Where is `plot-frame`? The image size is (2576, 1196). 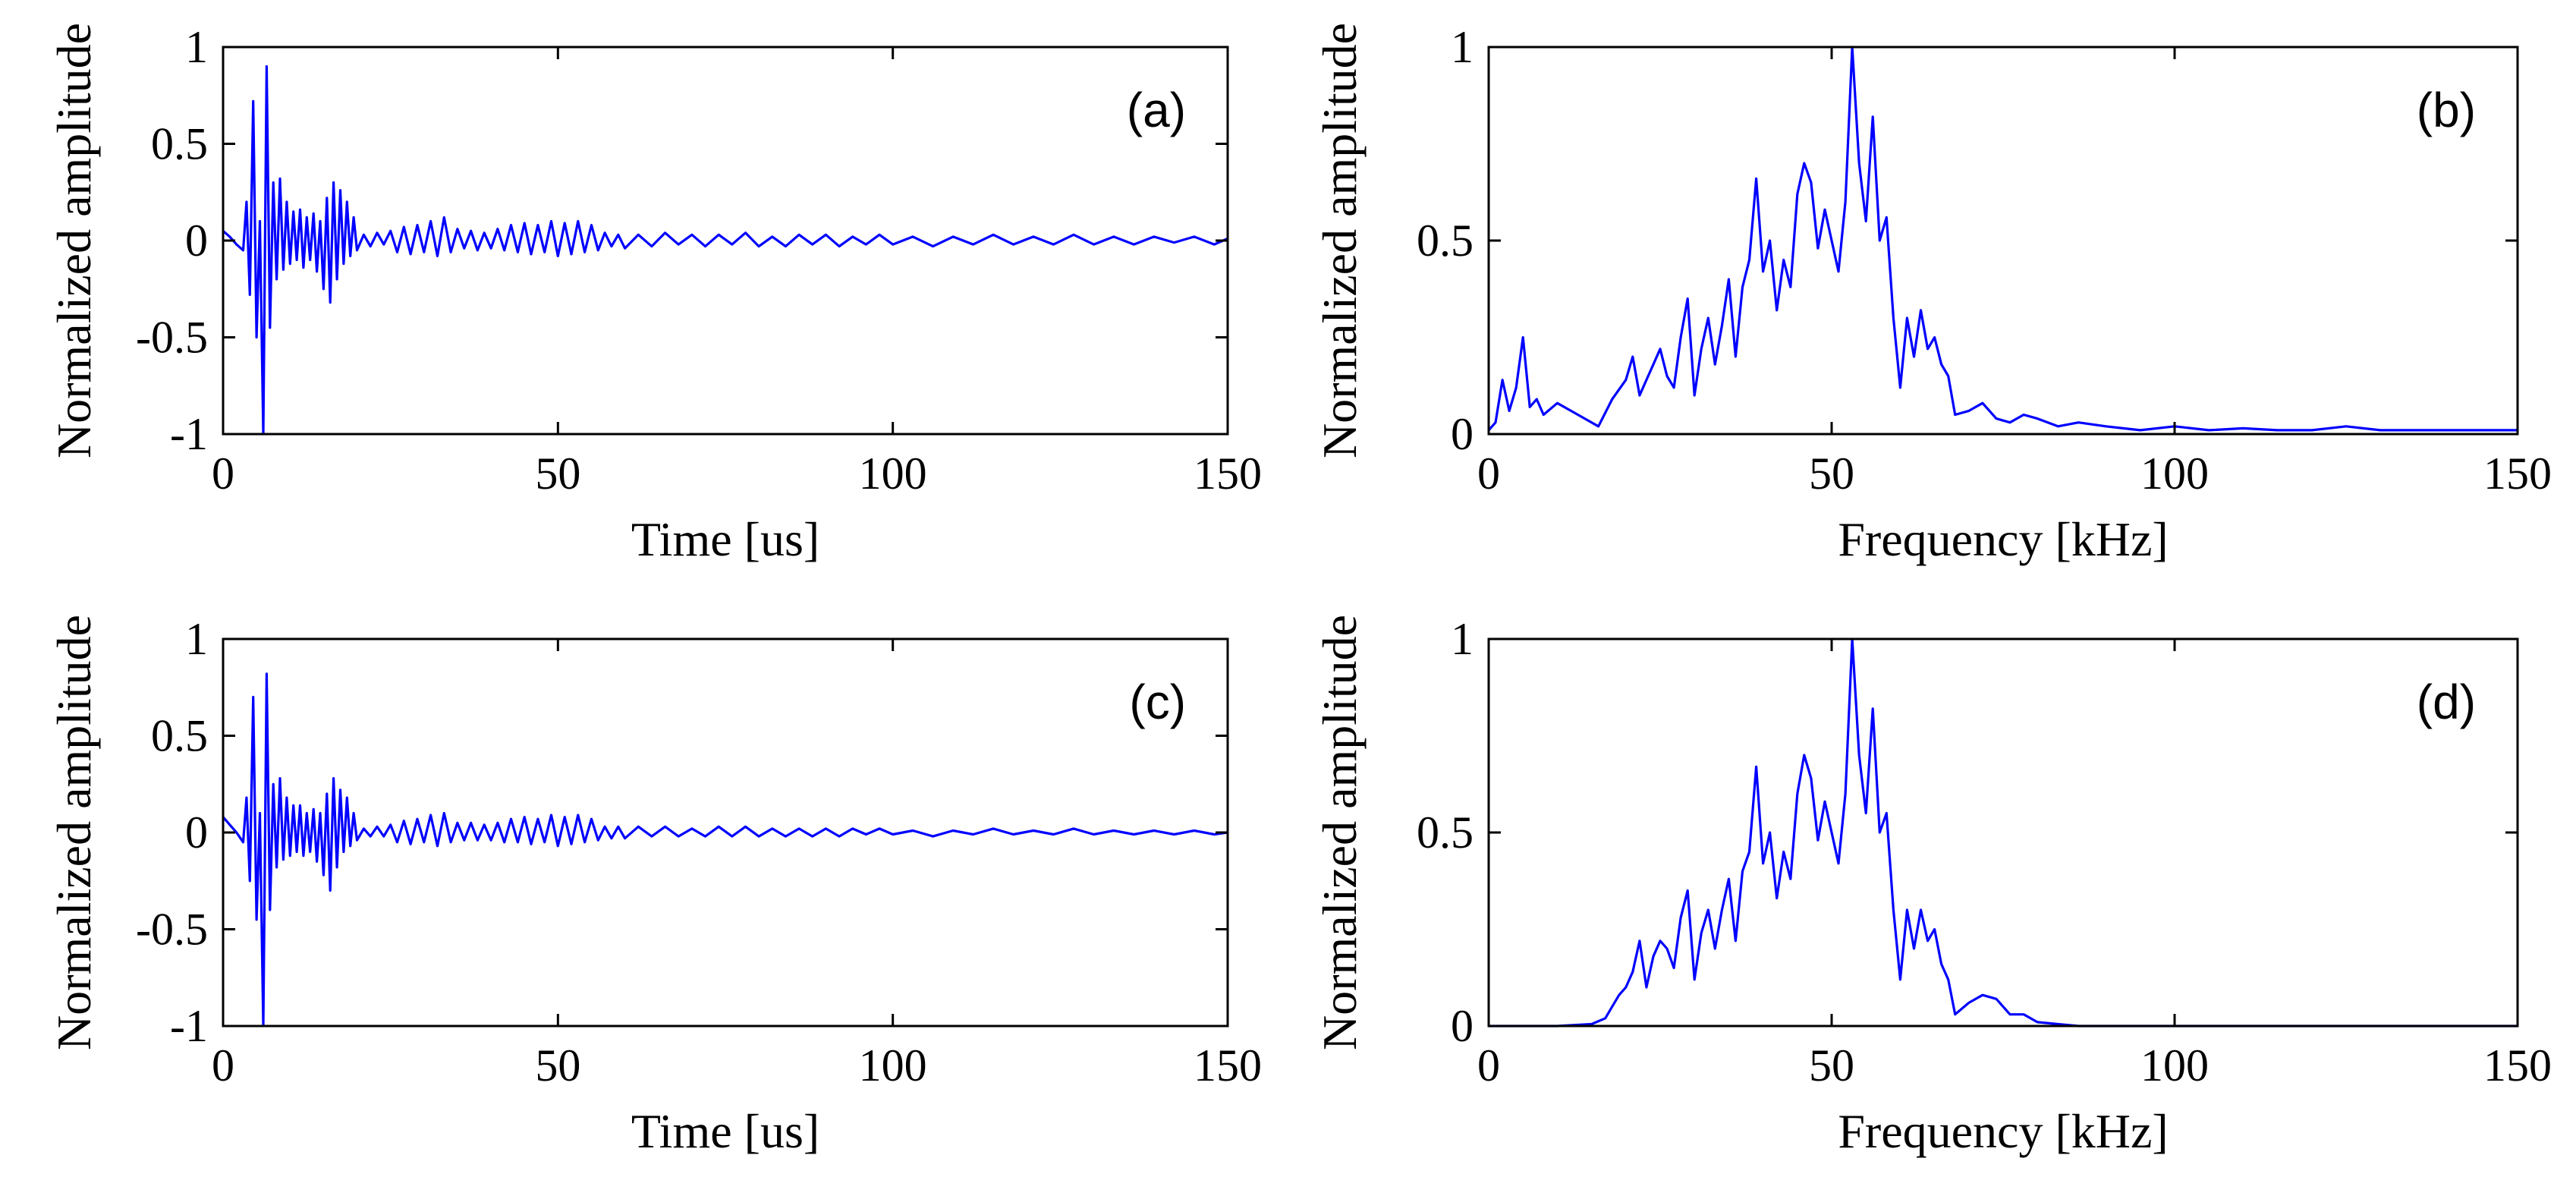 plot-frame is located at coordinates (2003, 241).